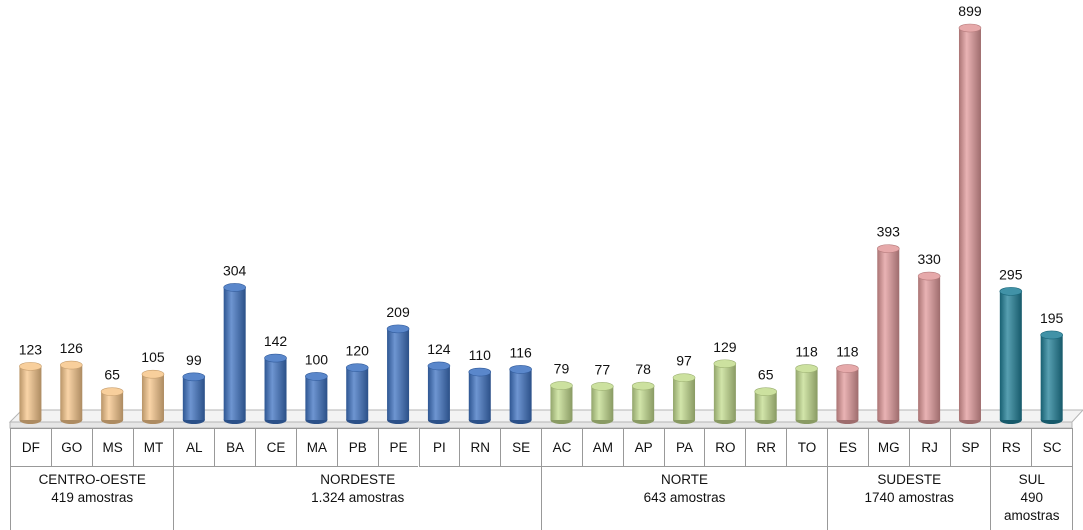  Describe the element at coordinates (520, 352) in the screenshot. I see `data-label: 116` at that location.